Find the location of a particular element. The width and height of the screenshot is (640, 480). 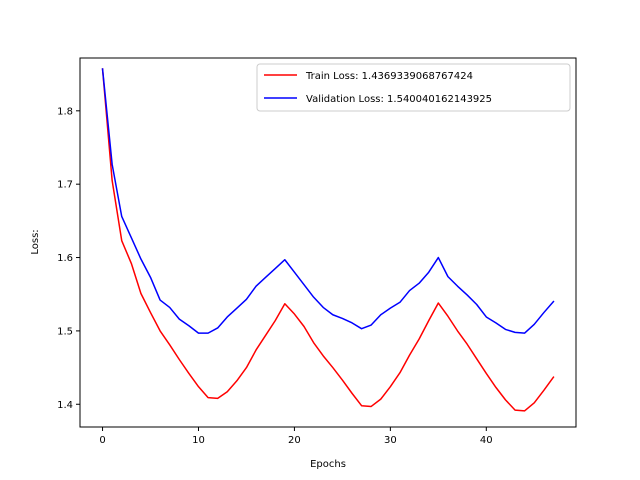

y-axis-ticks: 1.4 1.5 1.6 1.7 1.8 is located at coordinates (68, 258).